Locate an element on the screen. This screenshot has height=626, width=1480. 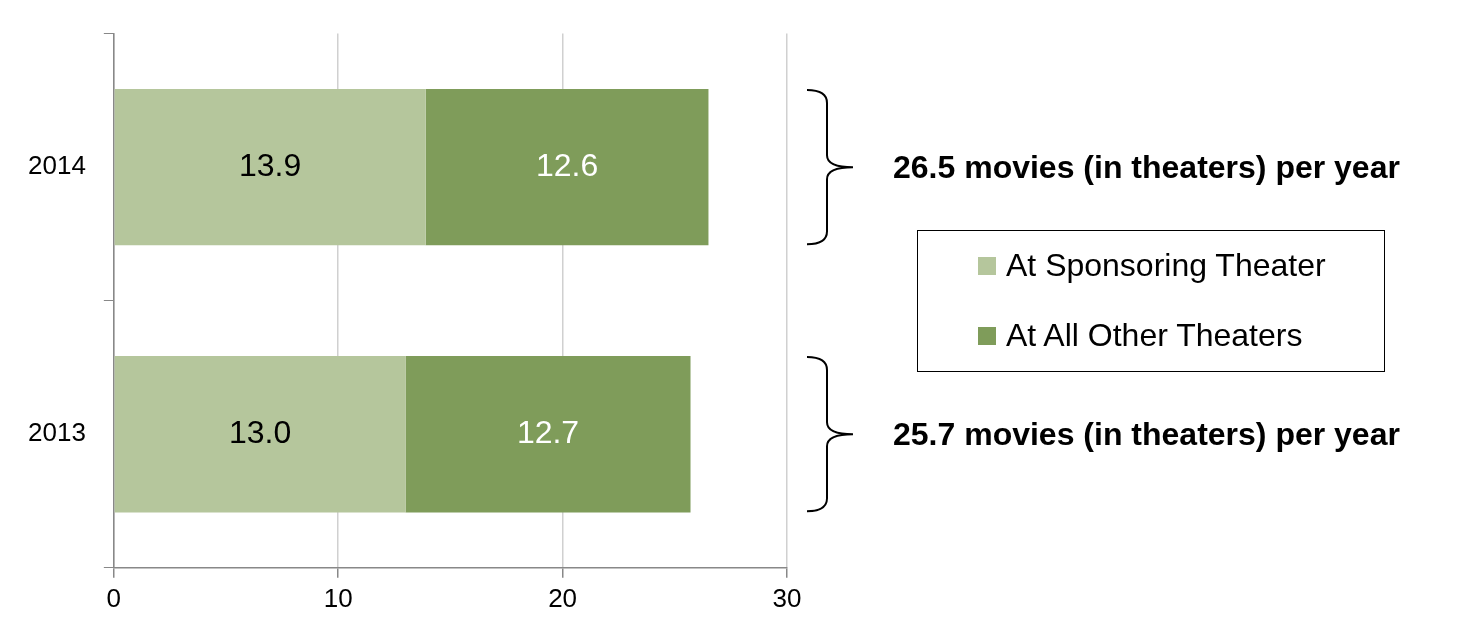
data-label: 13.0 is located at coordinates (260, 432).